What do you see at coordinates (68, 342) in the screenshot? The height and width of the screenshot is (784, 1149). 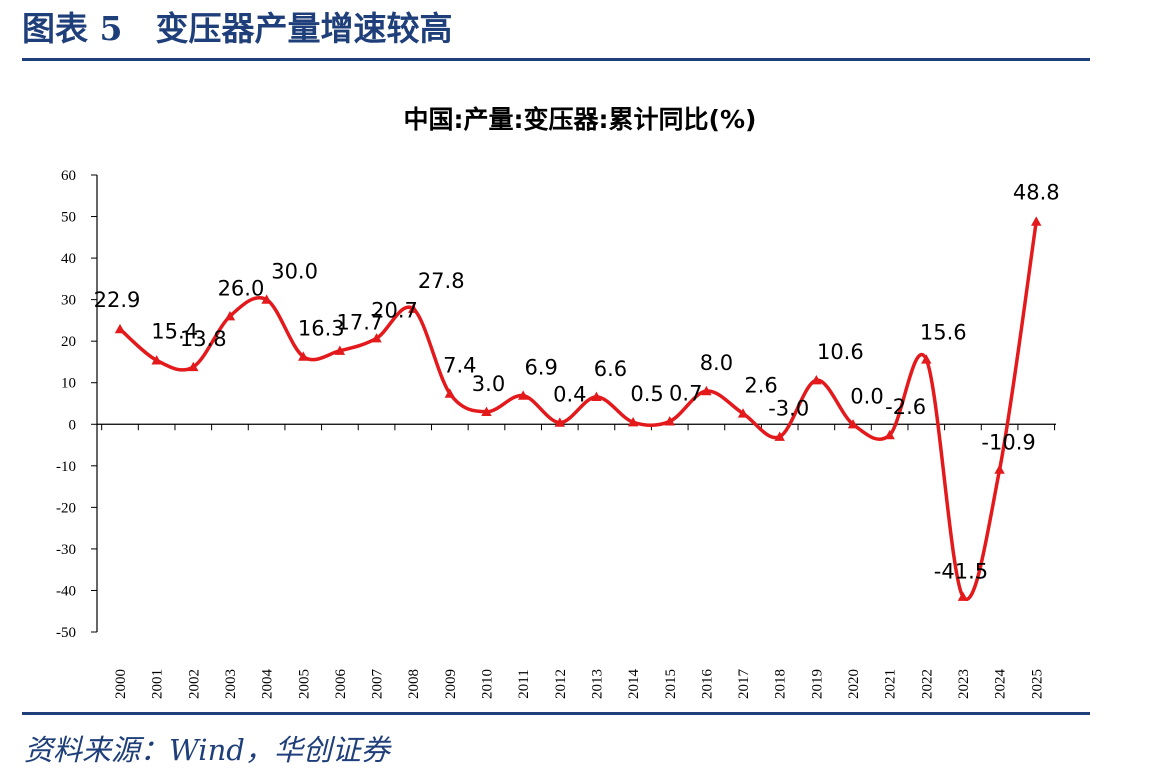 I see `y-tick-label: 20` at bounding box center [68, 342].